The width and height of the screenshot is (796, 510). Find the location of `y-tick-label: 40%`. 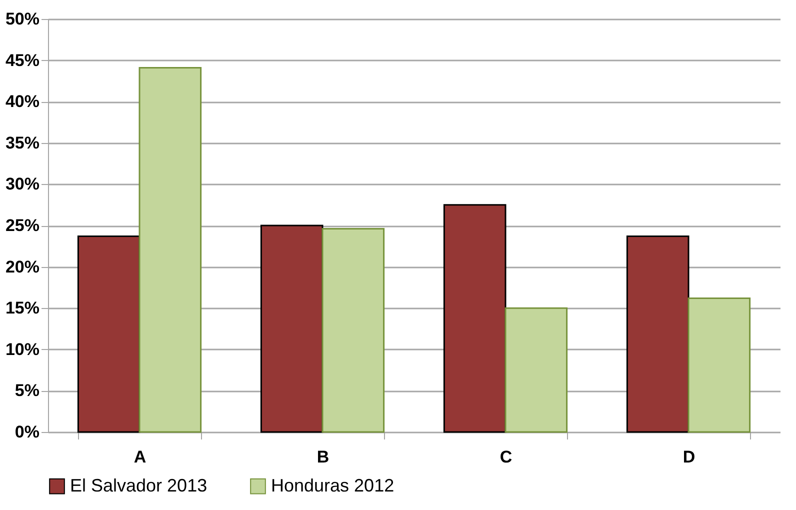

y-tick-label: 40% is located at coordinates (22, 102).